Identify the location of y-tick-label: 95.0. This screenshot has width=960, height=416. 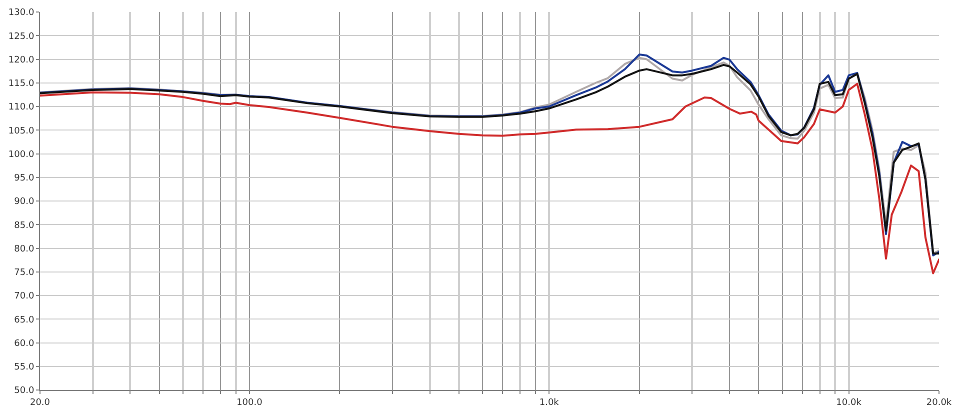
(24, 179).